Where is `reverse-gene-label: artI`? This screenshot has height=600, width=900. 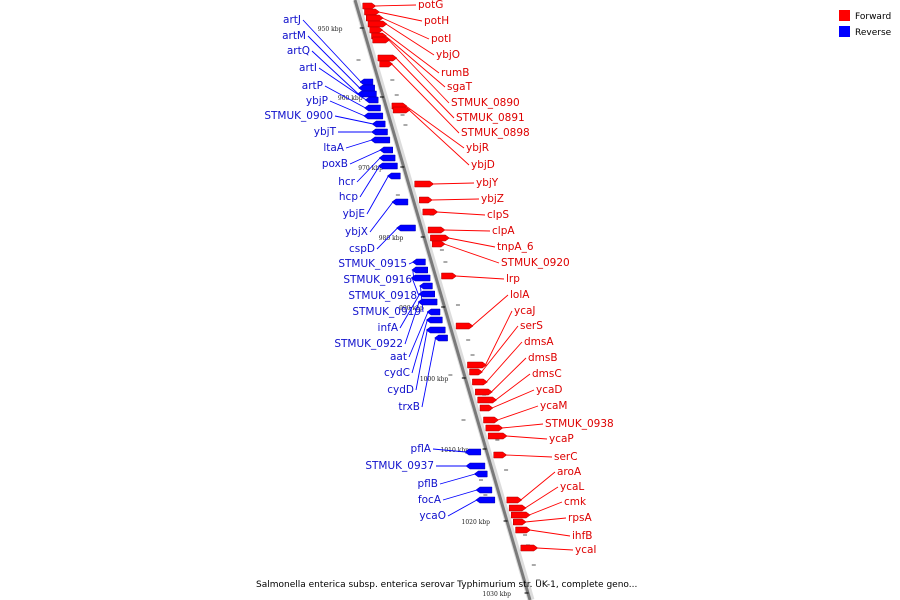 reverse-gene-label: artI is located at coordinates (308, 68).